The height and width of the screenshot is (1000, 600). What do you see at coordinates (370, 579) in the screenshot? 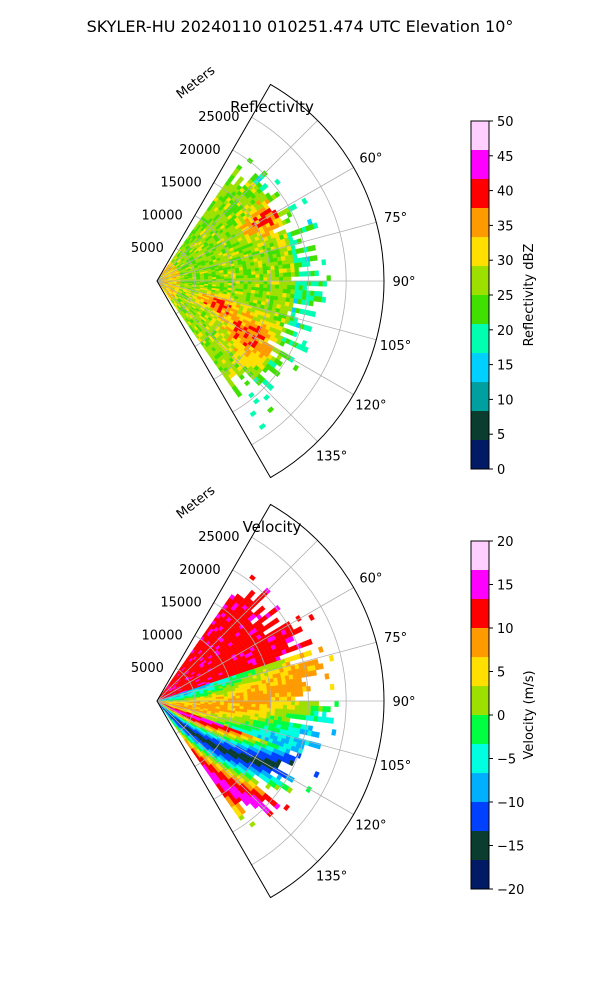
I see `azimuth-tick-label: 60°` at bounding box center [370, 579].